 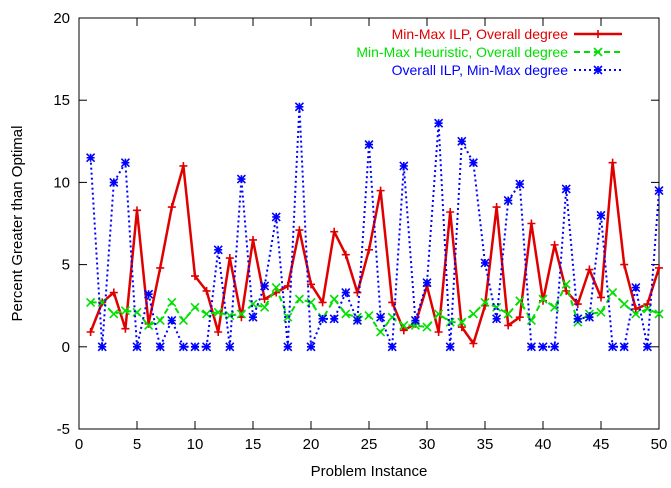 I want to click on legend-label: Min-Max Heuristic, Overall degree, so click(x=462, y=52).